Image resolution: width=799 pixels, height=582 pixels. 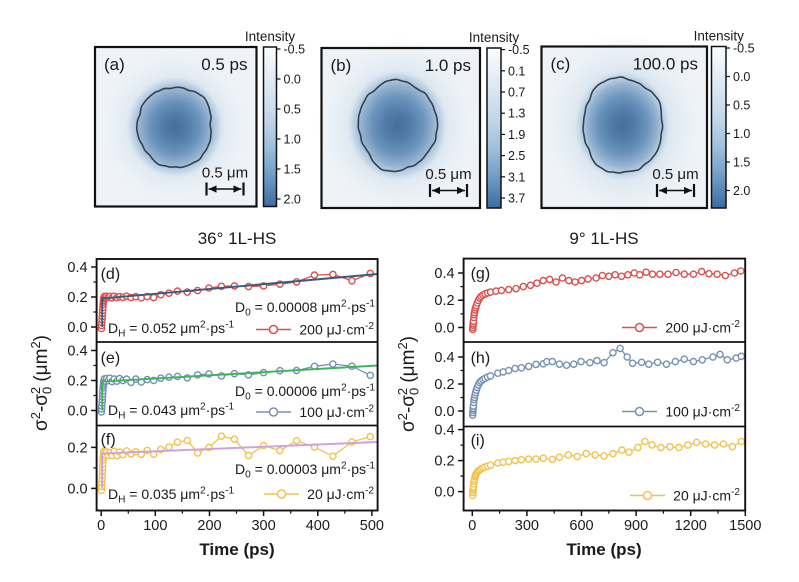 What do you see at coordinates (516, 71) in the screenshot?
I see `svg-text: 0.1` at bounding box center [516, 71].